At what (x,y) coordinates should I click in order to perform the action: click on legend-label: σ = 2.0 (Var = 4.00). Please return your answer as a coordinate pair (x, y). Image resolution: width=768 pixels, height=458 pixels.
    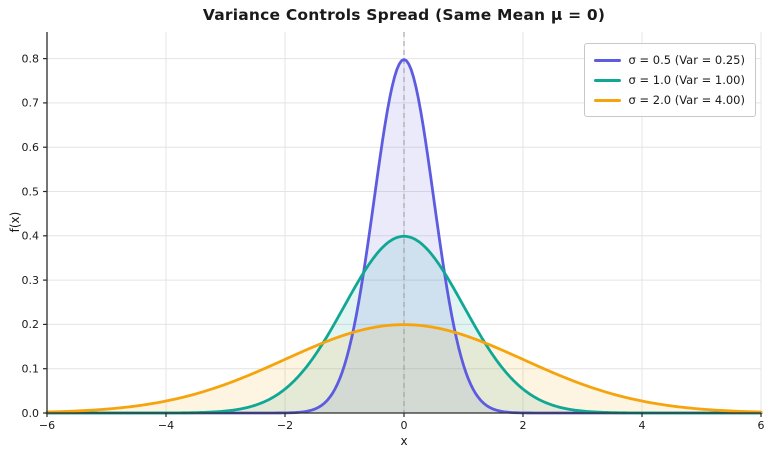
    Looking at the image, I should click on (686, 100).